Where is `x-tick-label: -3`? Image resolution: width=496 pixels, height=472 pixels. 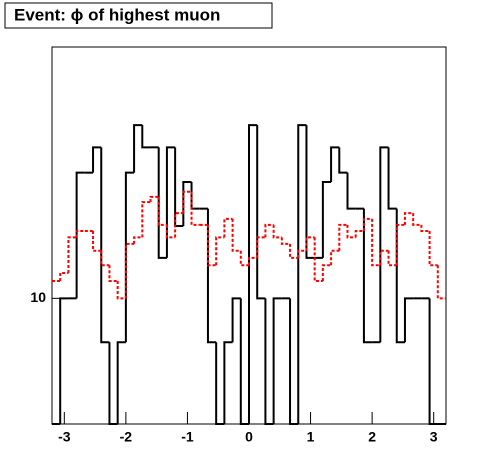 x-tick-label: -3 is located at coordinates (64, 437).